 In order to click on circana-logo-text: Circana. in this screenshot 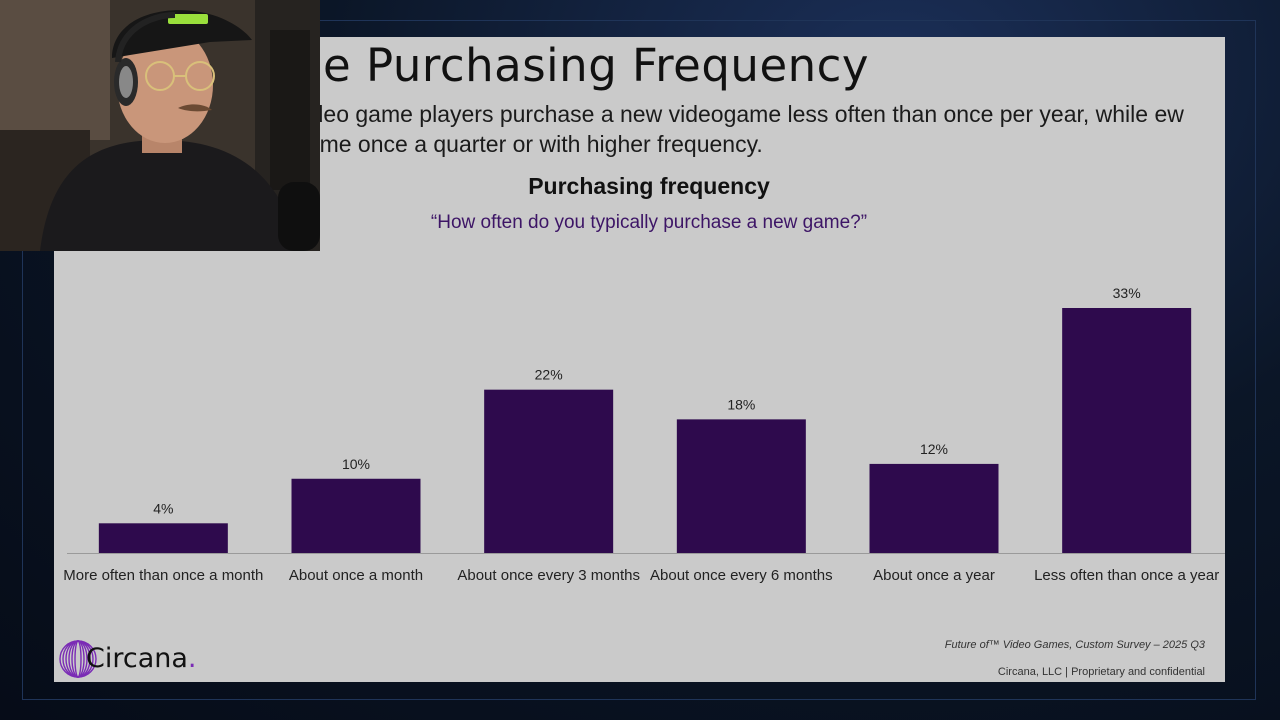, I will do `click(141, 658)`.